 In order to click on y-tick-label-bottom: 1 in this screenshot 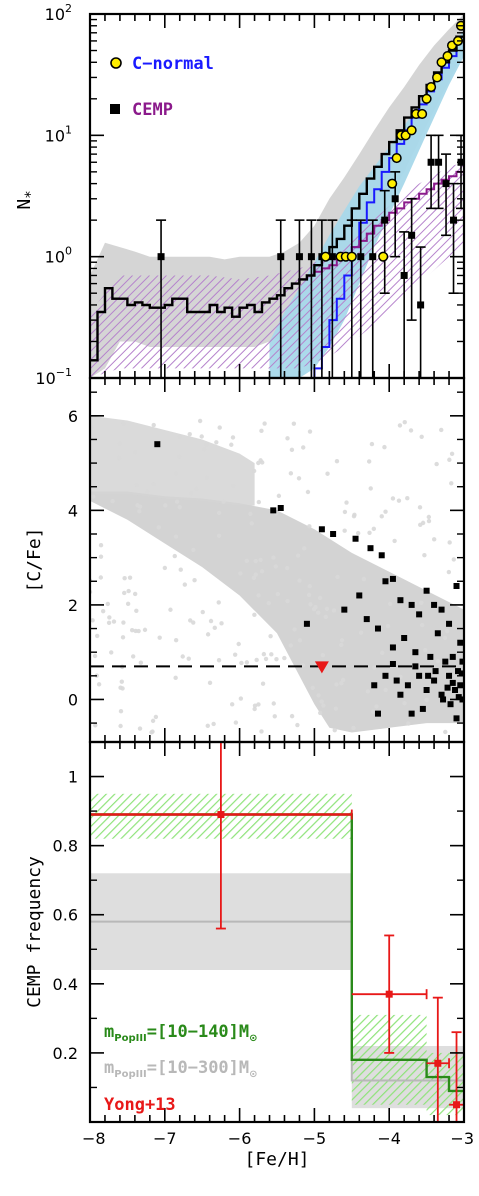, I will do `click(73, 777)`.